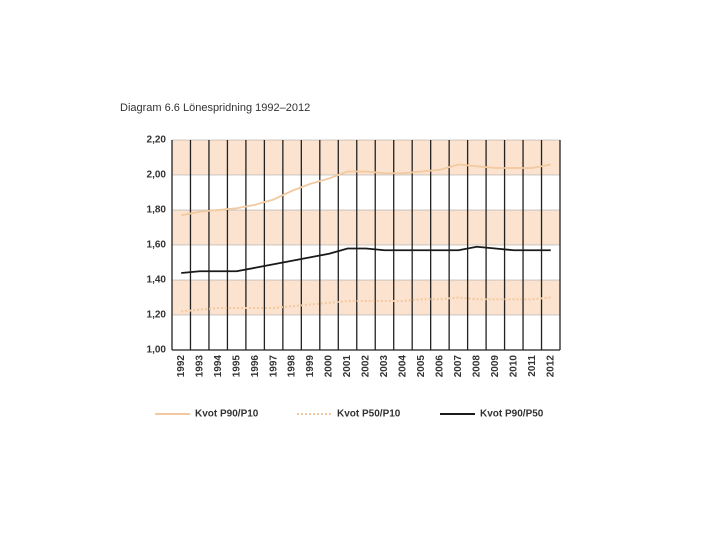 The image size is (720, 540). I want to click on x-tick-label: 1993, so click(199, 366).